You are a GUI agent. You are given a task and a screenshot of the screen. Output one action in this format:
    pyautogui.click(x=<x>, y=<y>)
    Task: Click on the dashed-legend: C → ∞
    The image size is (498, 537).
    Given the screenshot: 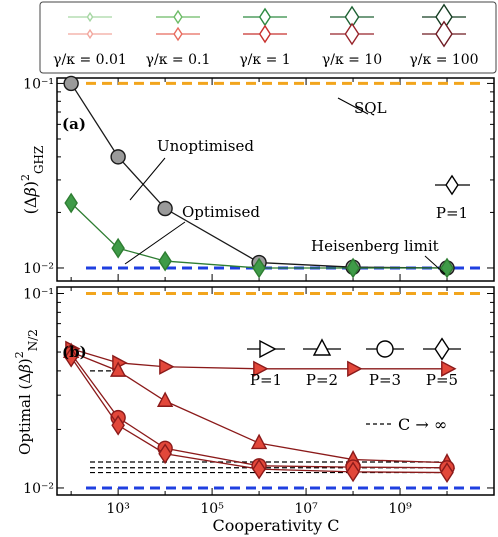 What is the action you would take?
    pyautogui.click(x=406, y=424)
    